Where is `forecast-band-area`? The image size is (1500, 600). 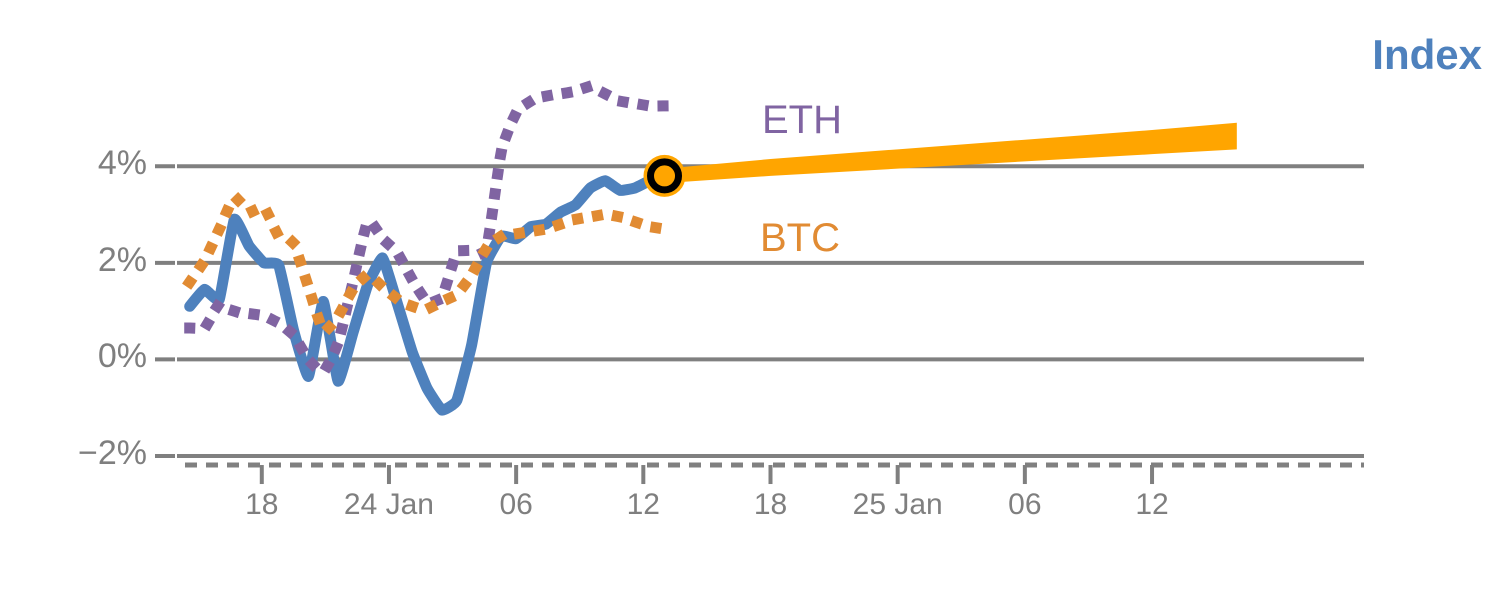
forecast-band-area is located at coordinates (950, 153).